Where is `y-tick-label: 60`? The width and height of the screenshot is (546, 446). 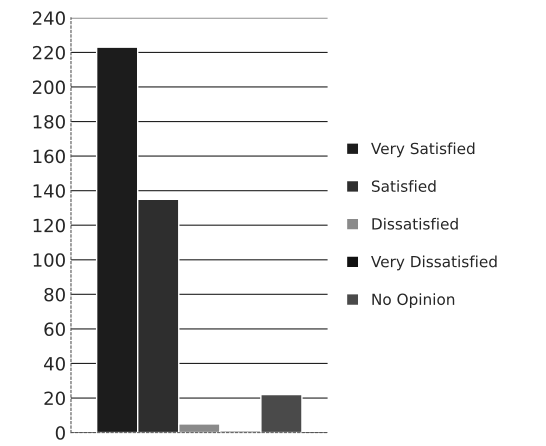 y-tick-label: 60 is located at coordinates (54, 329).